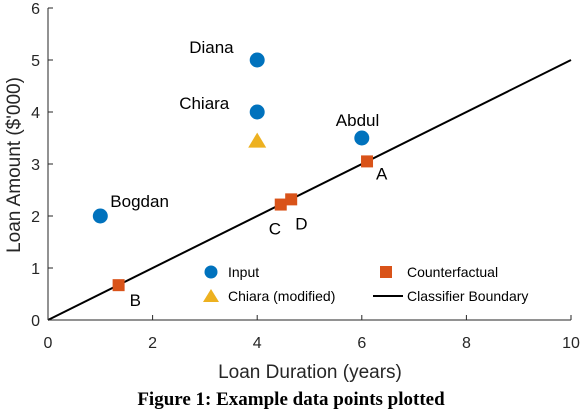 This screenshot has height=420, width=582. I want to click on counterfactual-point-label: A, so click(382, 173).